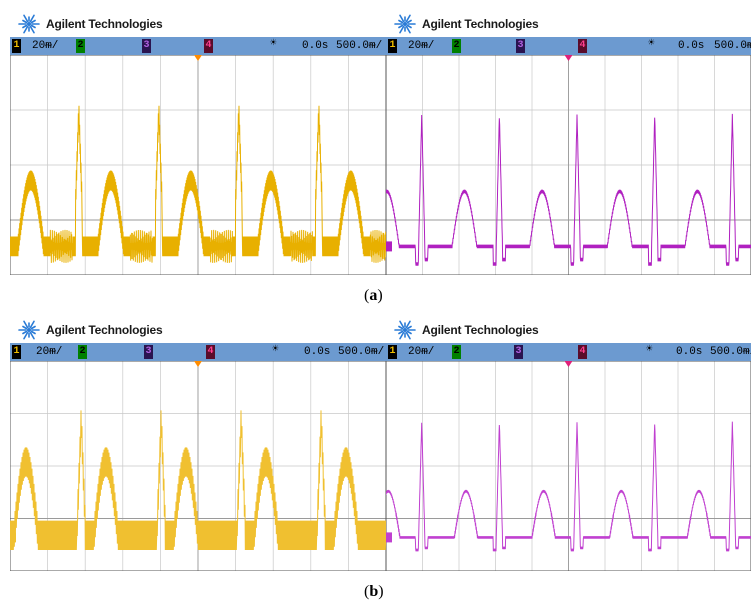  I want to click on caption-a-letter: a, so click(373, 295).